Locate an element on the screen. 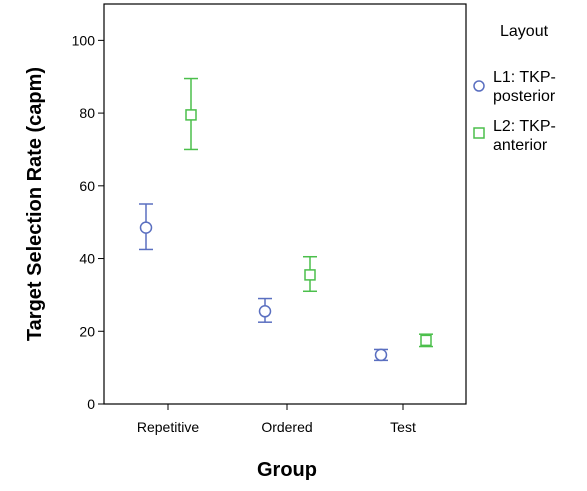  y-tick-label: 40 is located at coordinates (87, 259).